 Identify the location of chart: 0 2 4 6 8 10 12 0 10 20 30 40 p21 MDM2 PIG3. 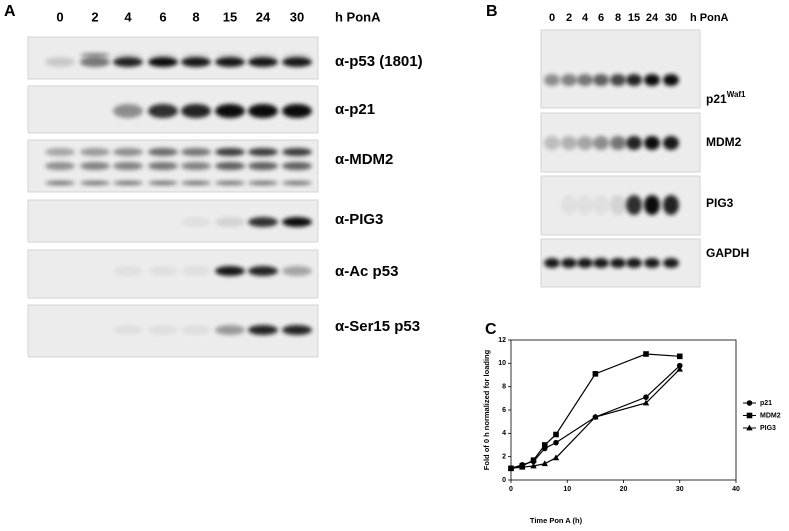
(639, 415).